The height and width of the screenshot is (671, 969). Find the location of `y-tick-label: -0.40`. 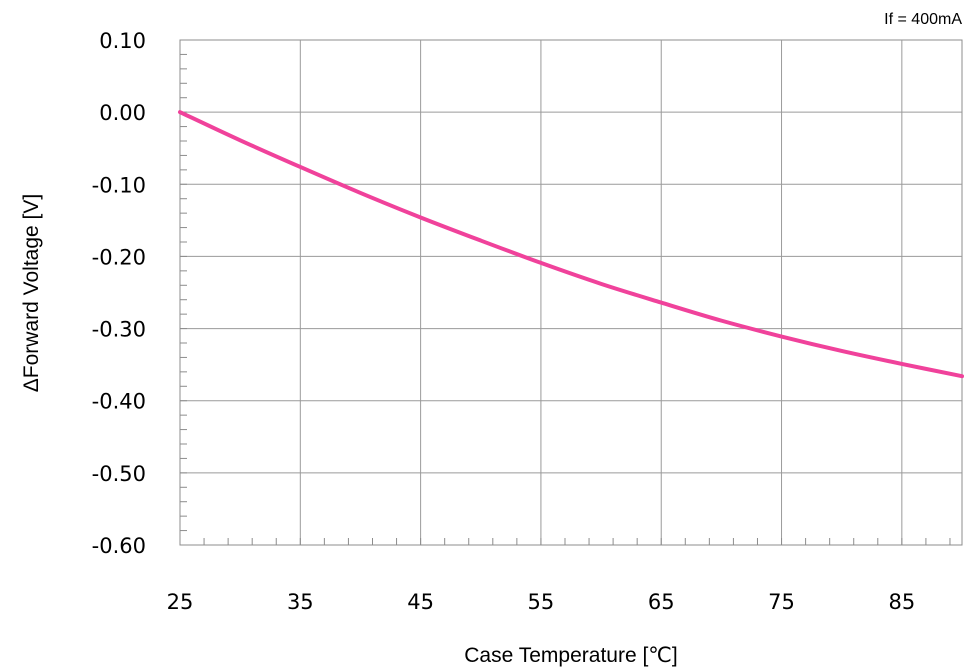

y-tick-label: -0.40 is located at coordinates (119, 402).